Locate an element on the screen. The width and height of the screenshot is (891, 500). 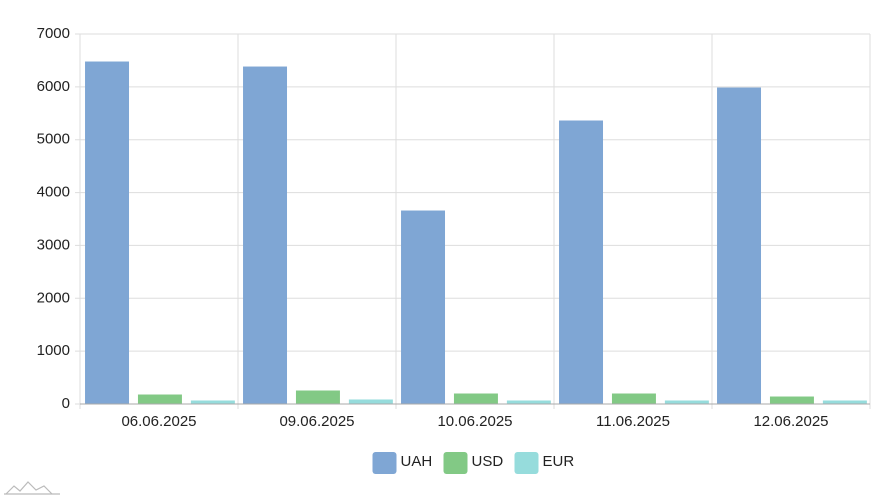
x-tick-label: 09.06.2025 is located at coordinates (316, 421).